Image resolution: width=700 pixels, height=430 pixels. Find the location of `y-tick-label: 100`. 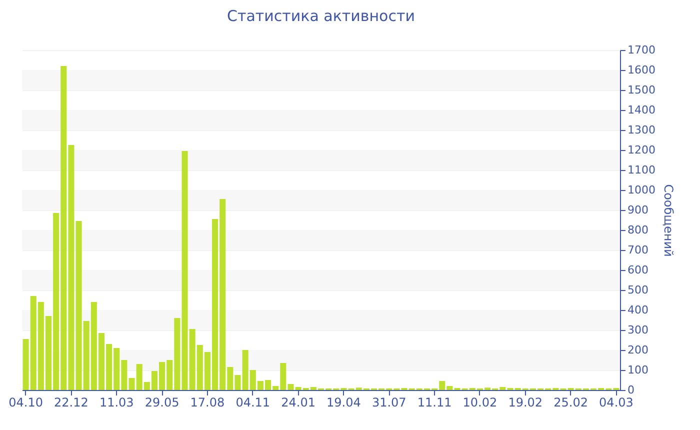

y-tick-label: 100 is located at coordinates (638, 370).